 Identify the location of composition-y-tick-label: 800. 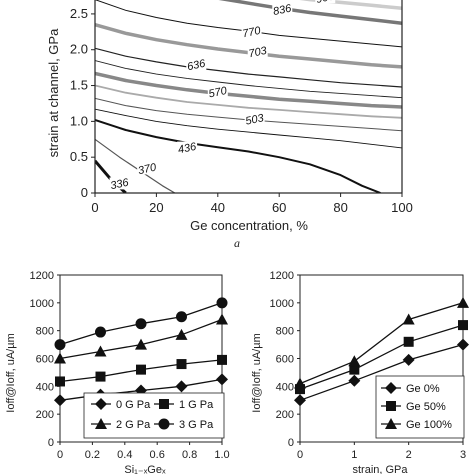
(45, 332).